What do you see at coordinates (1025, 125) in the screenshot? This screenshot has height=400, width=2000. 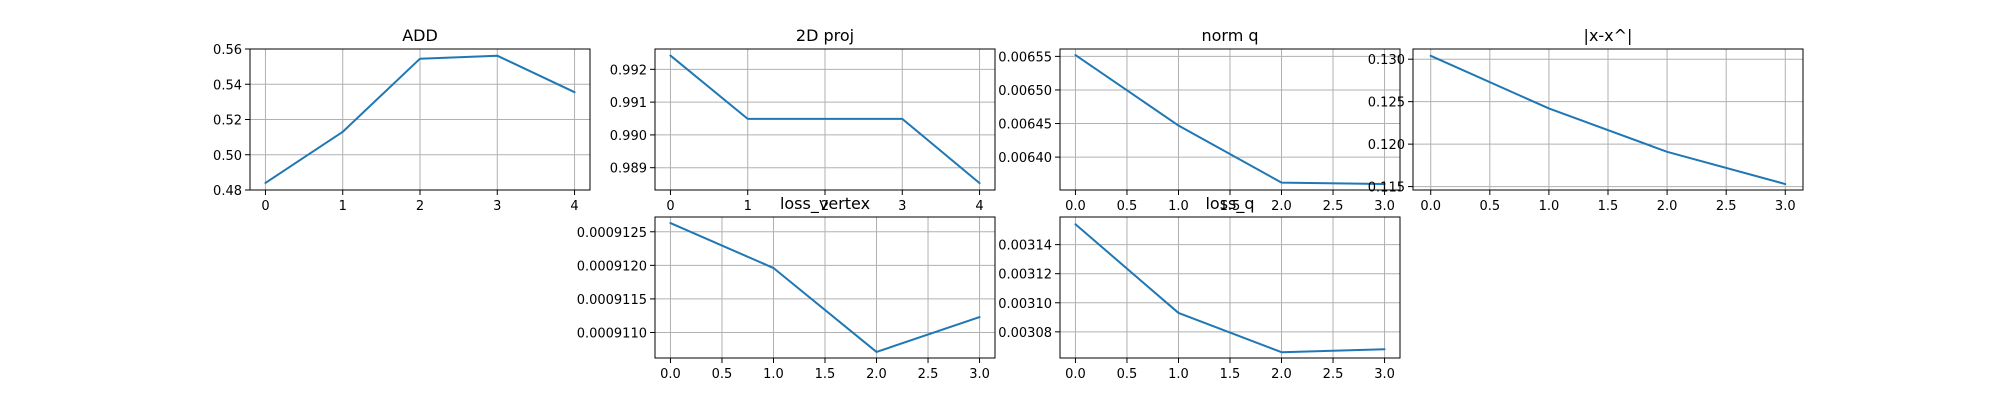 I see `y-tick-label: 0.00645` at bounding box center [1025, 125].